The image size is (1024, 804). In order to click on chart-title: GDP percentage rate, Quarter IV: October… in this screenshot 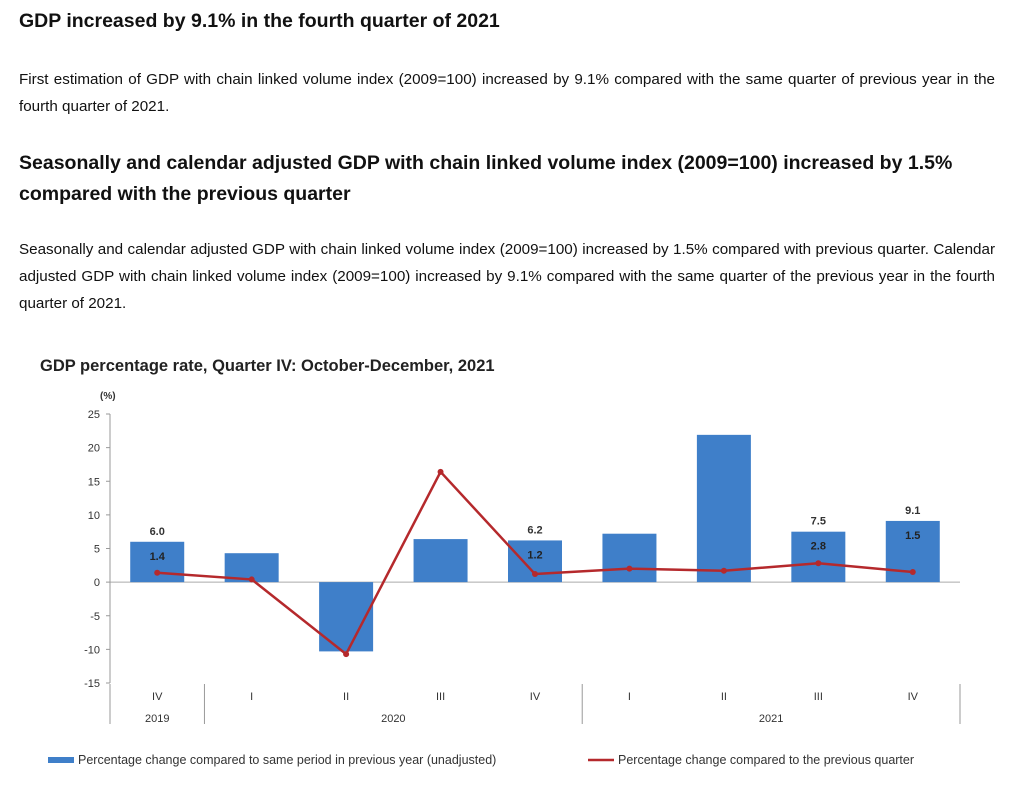, I will do `click(267, 366)`.